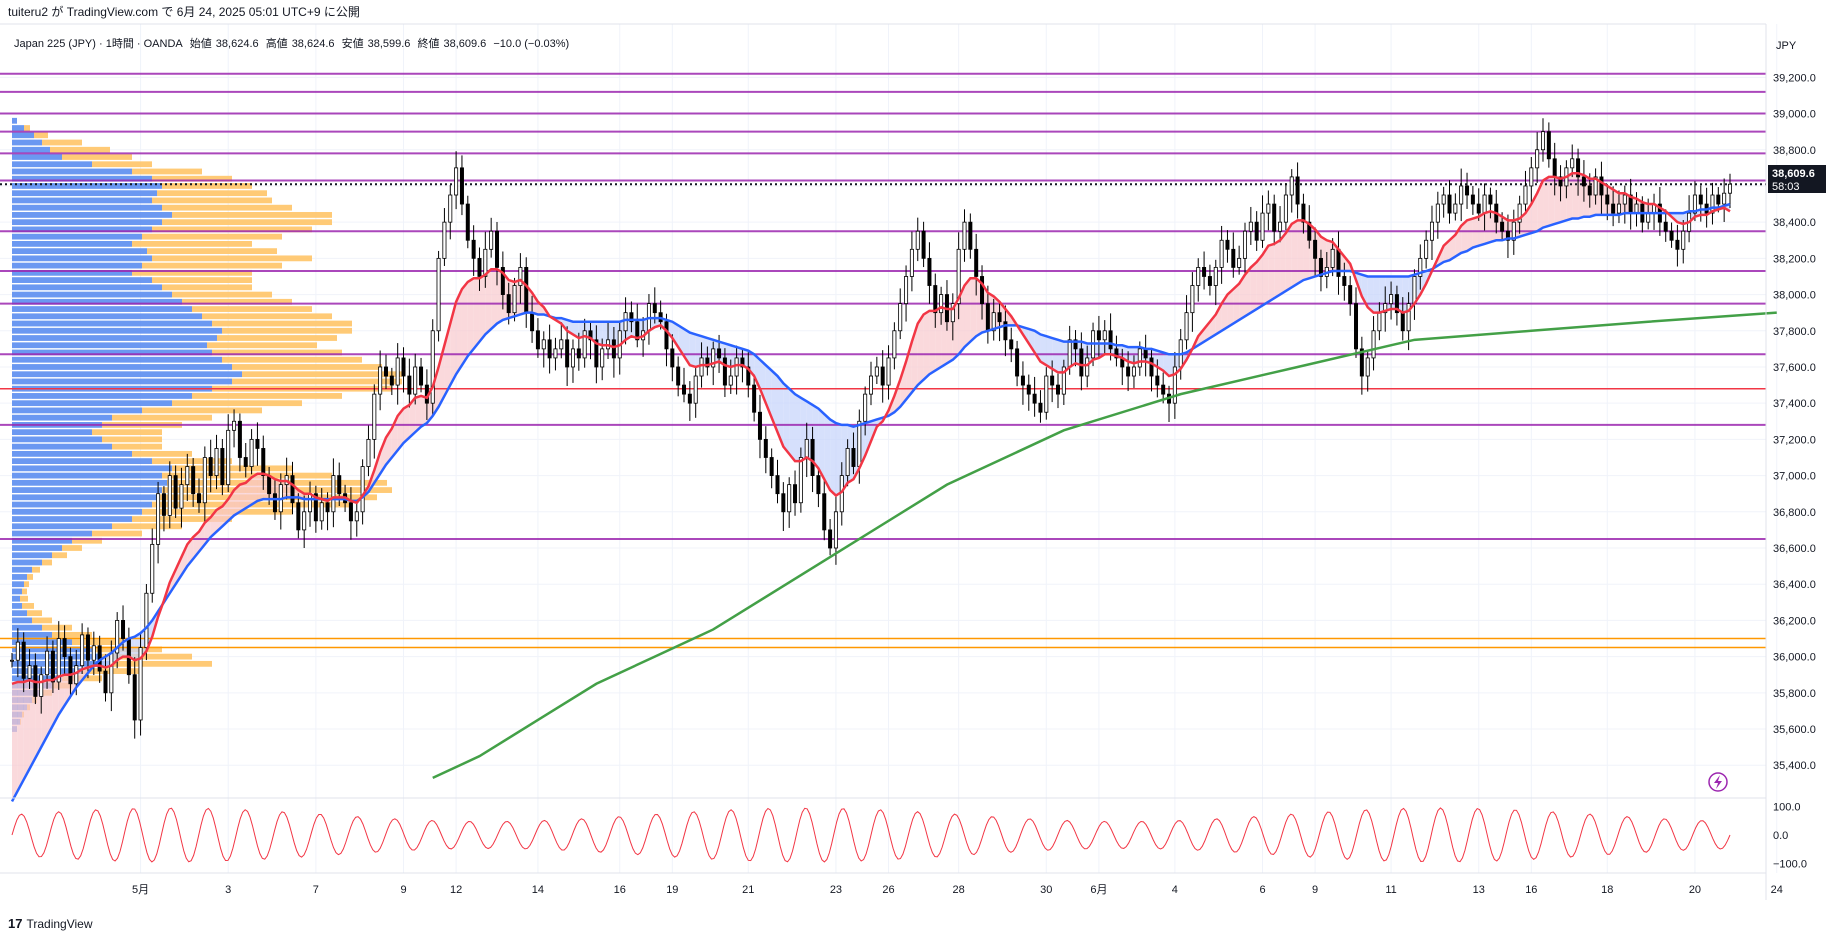 This screenshot has height=941, width=1835. What do you see at coordinates (1175, 890) in the screenshot?
I see `x-tick-label: 4` at bounding box center [1175, 890].